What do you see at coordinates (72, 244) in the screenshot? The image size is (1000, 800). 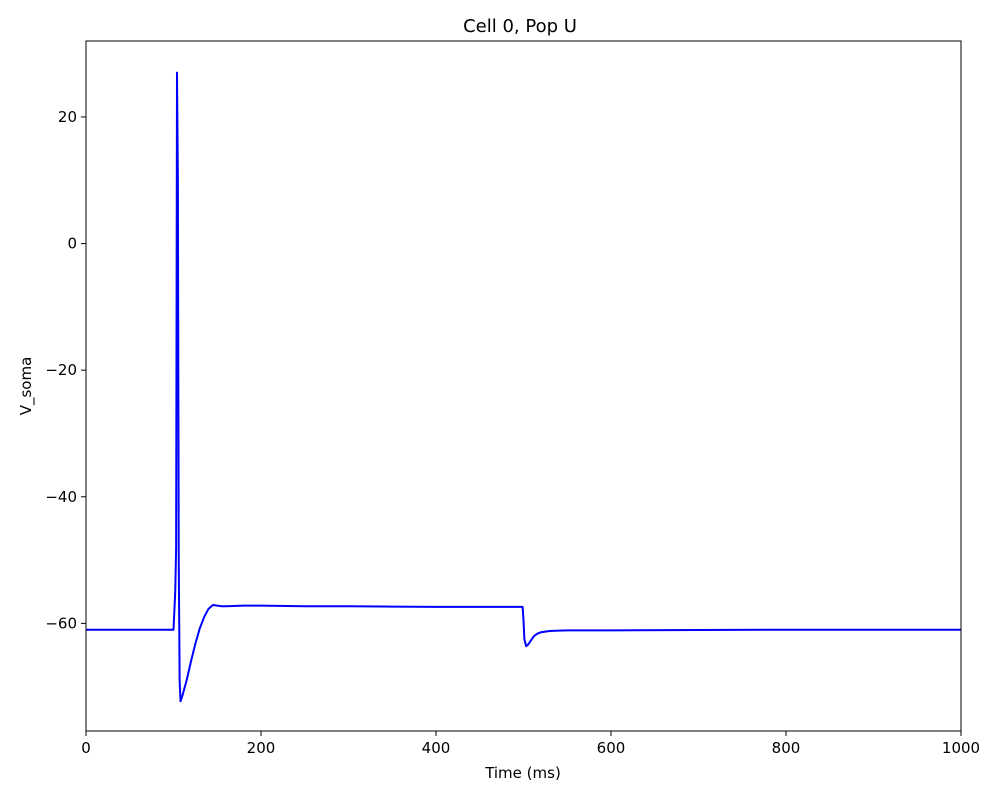 I see `y-tick-label: 0` at bounding box center [72, 244].